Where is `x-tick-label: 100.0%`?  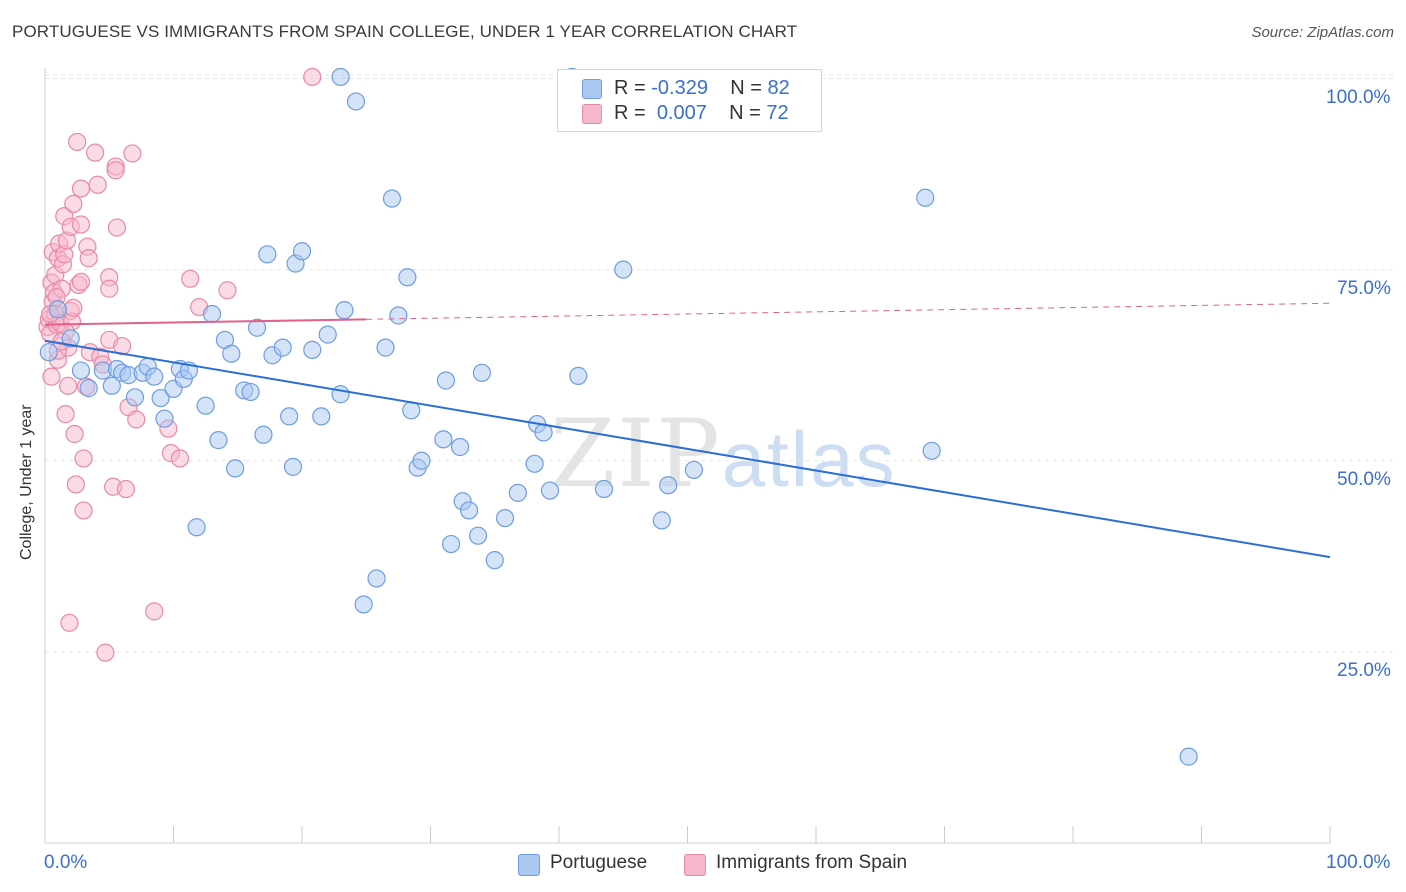 x-tick-label: 100.0% is located at coordinates (1358, 862).